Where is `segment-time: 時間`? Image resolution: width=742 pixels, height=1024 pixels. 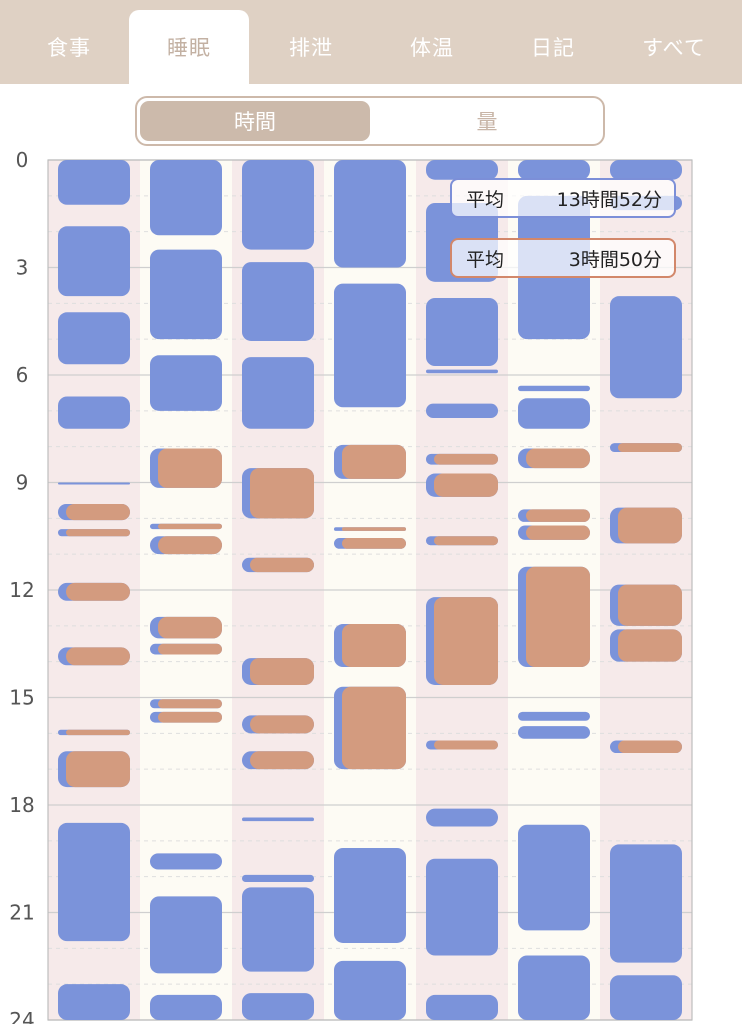
segment-time: 時間 is located at coordinates (255, 121).